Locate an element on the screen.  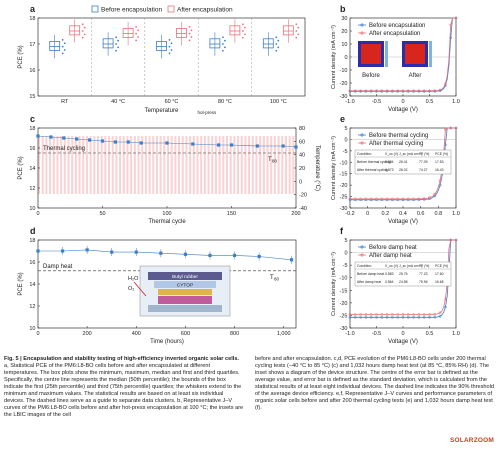
jv-series-line is located at coordinates (403, 163).